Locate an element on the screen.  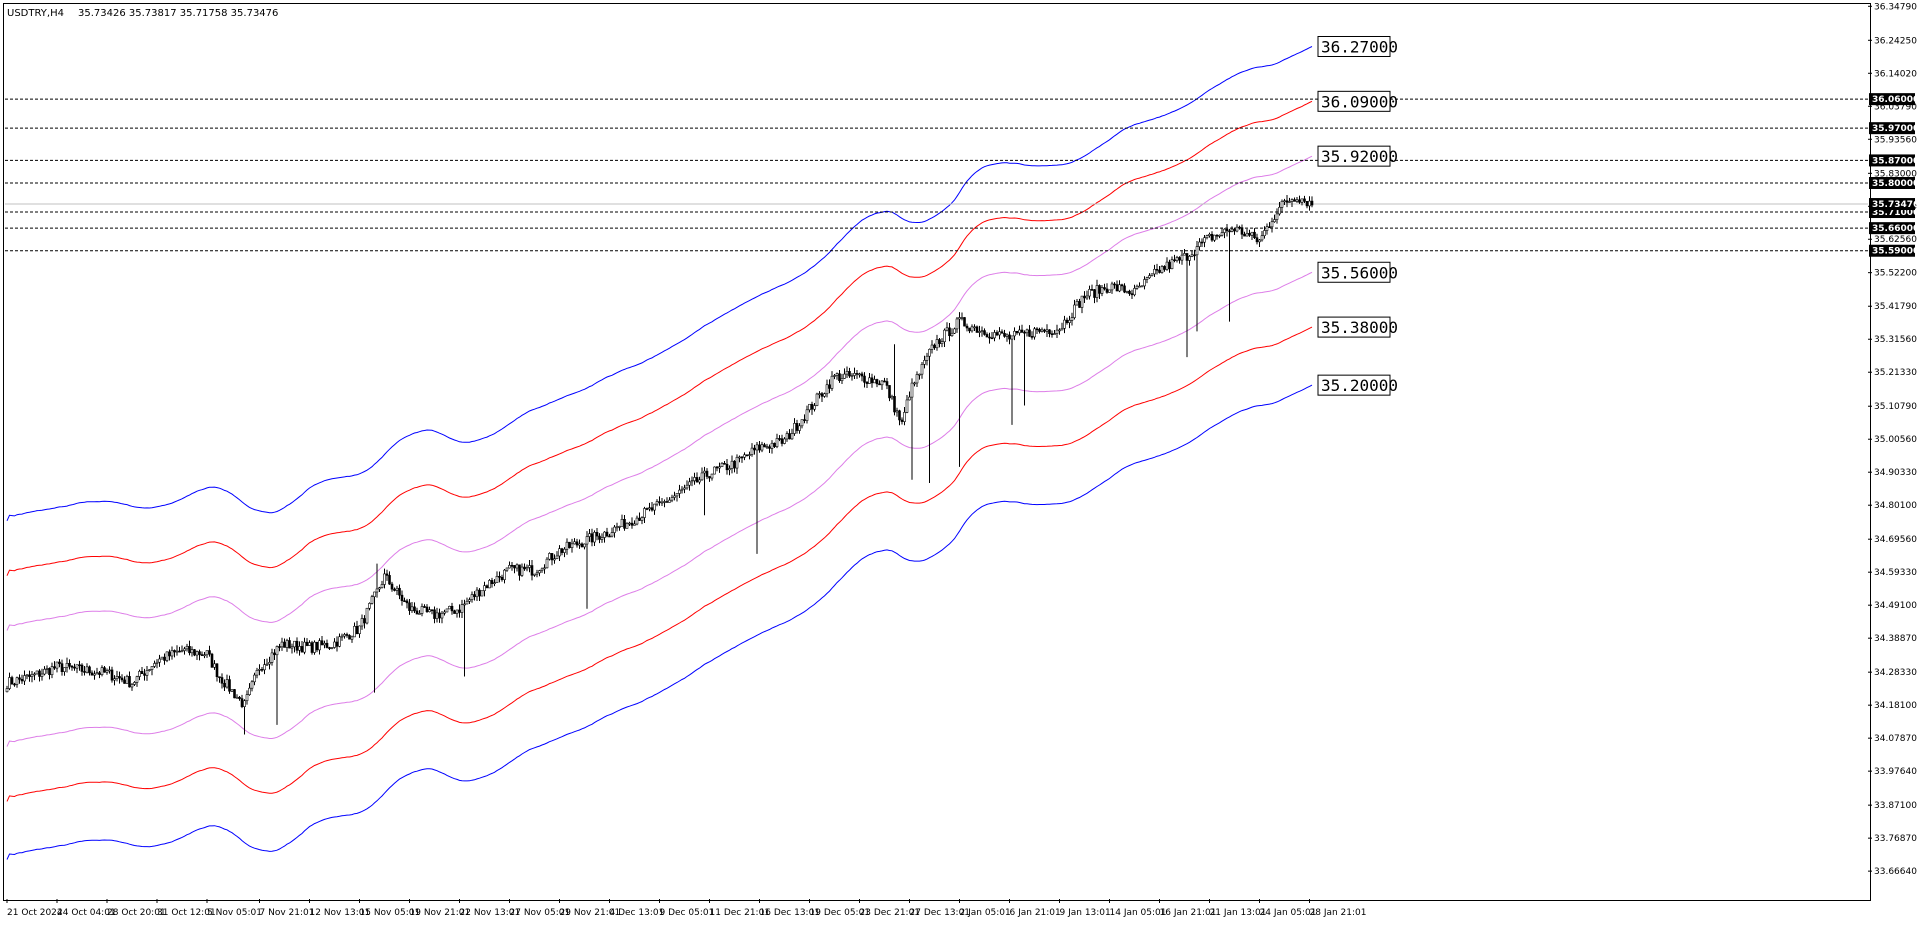
ohlc-readout: 35.73426 35.73817 35.71758 35.73476 is located at coordinates (178, 13).